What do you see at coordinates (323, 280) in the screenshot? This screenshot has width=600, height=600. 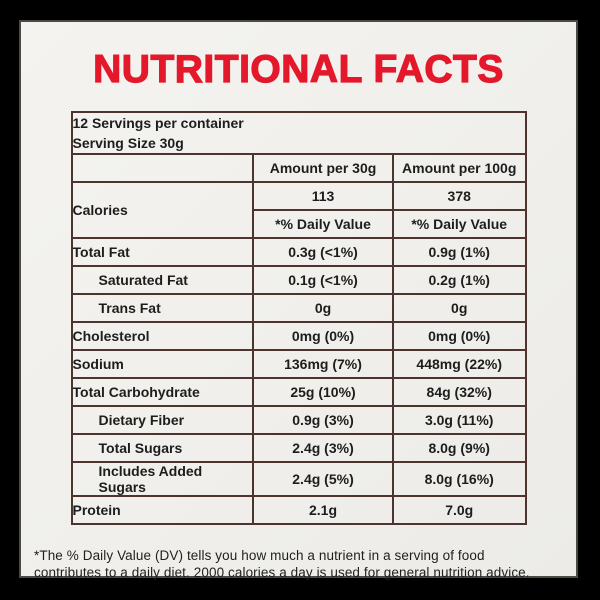 I see `nutrient-value-per-30g: 0.1g (<1%)` at bounding box center [323, 280].